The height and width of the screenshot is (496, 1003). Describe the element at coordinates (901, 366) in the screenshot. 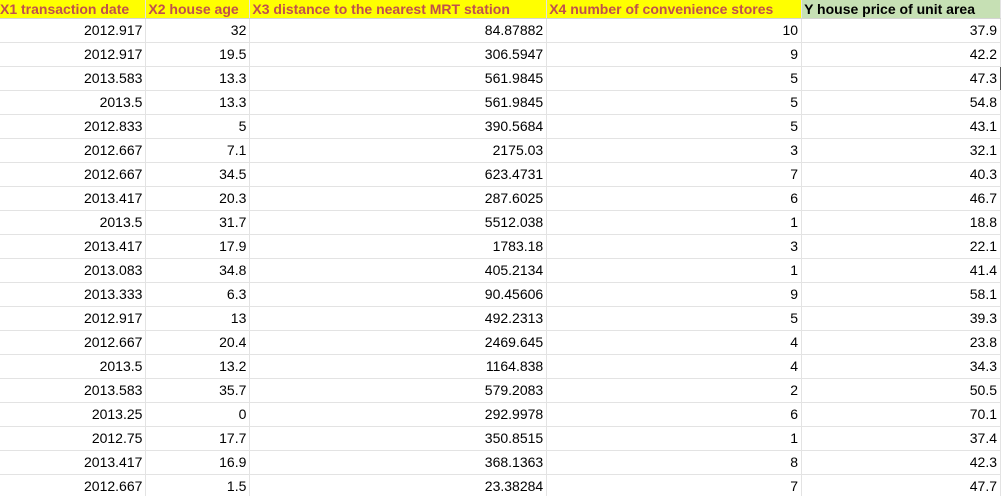

I see `cell-house-price: 34.3` at that location.